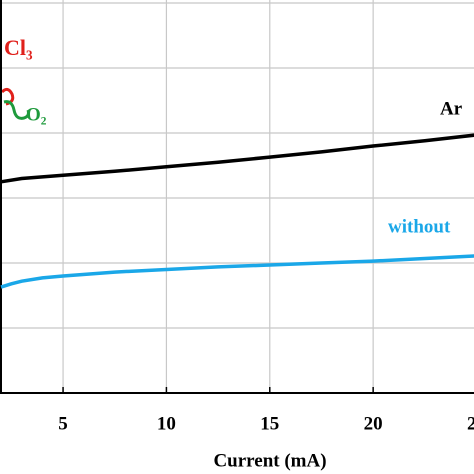  I want to click on series-label: without, so click(419, 226).